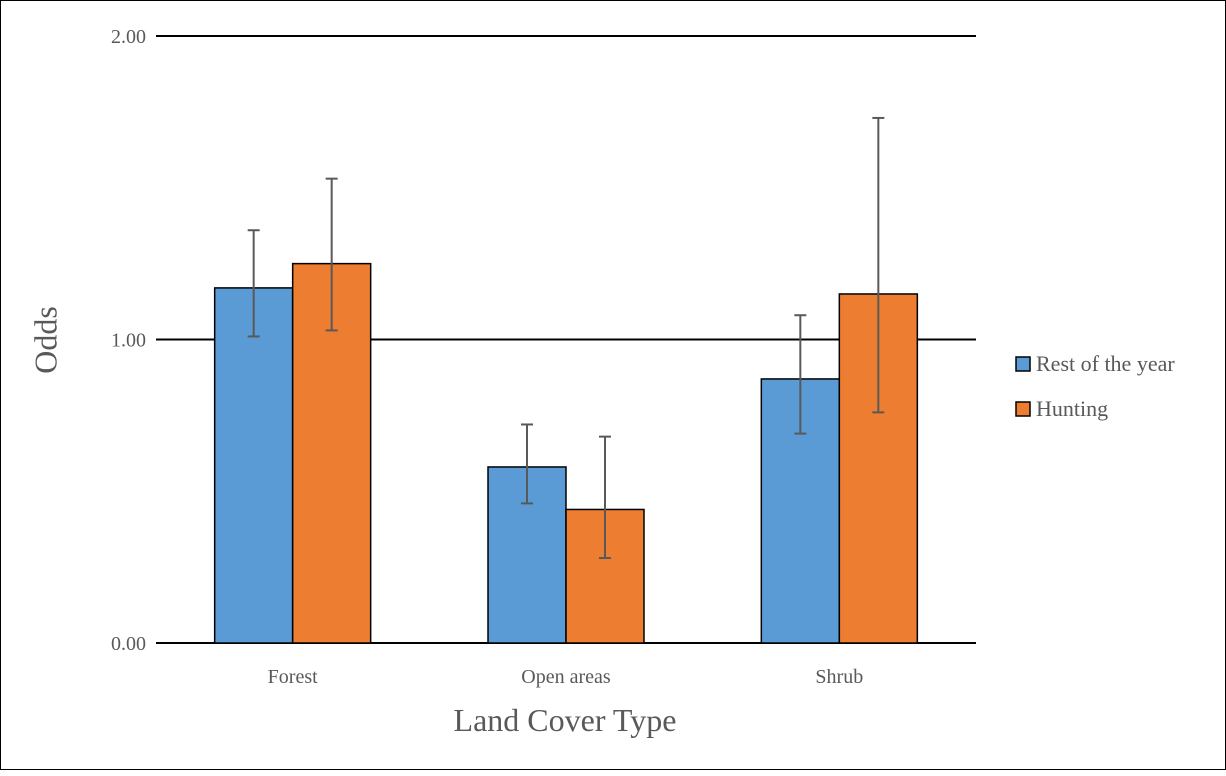 Image resolution: width=1226 pixels, height=776 pixels. I want to click on legend-label: Hunting, so click(1072, 408).